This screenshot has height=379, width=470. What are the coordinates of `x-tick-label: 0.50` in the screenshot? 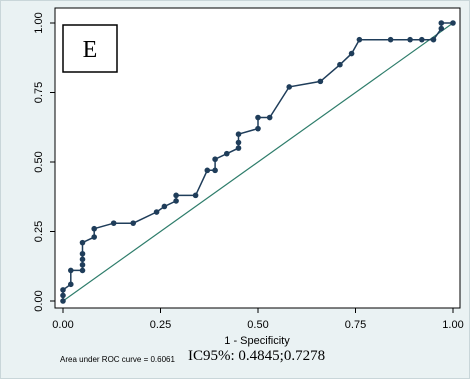 It's located at (257, 325).